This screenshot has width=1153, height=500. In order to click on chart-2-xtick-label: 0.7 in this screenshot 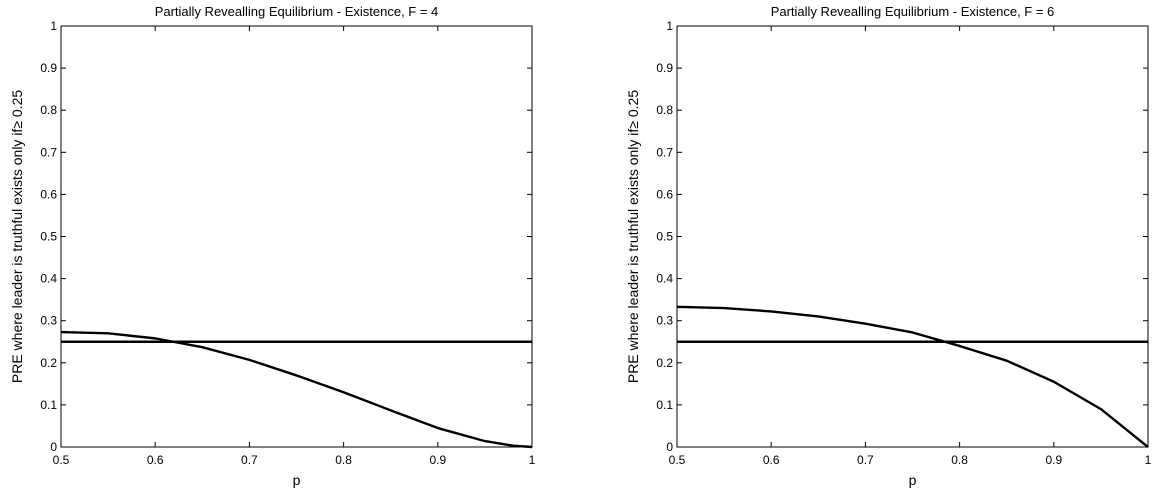, I will do `click(865, 460)`.